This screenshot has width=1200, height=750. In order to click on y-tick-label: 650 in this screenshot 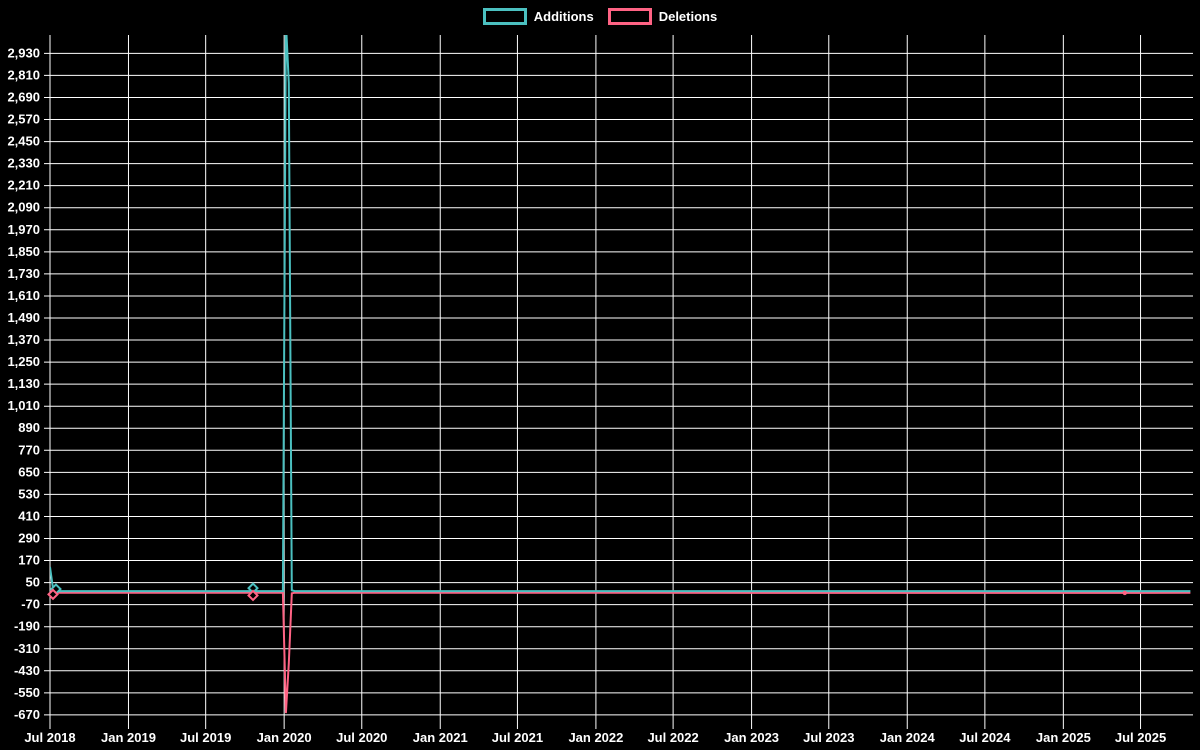, I will do `click(29, 471)`.